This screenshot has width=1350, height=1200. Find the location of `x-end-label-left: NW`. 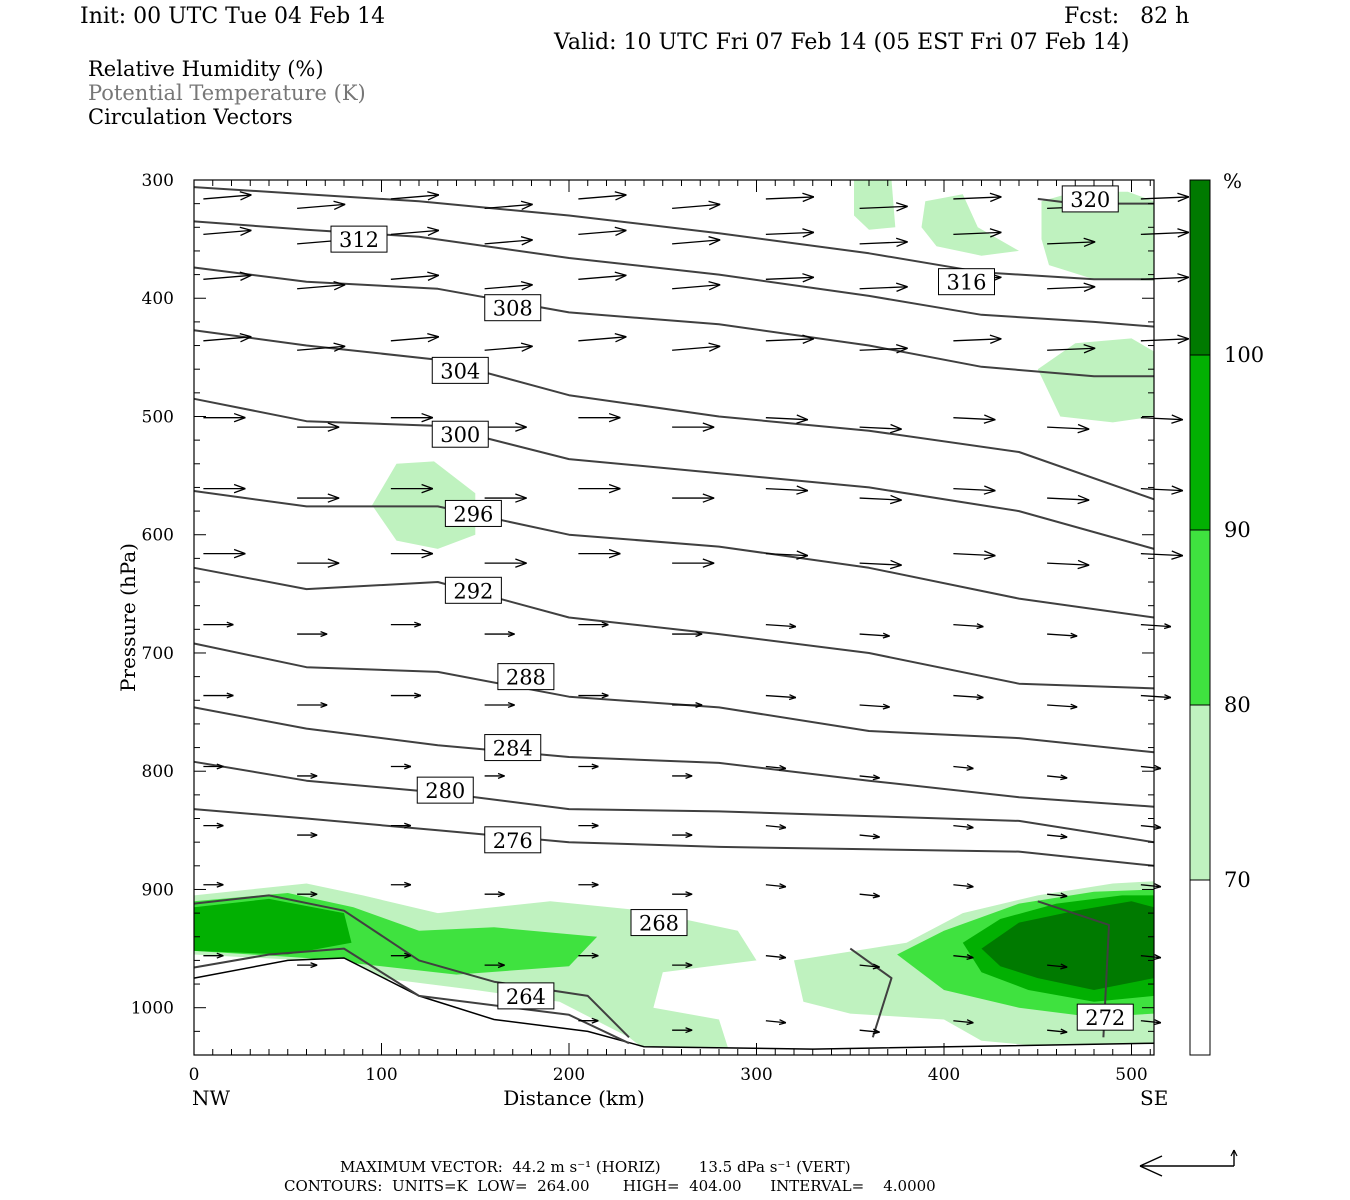

x-end-label-left: NW is located at coordinates (211, 1098).